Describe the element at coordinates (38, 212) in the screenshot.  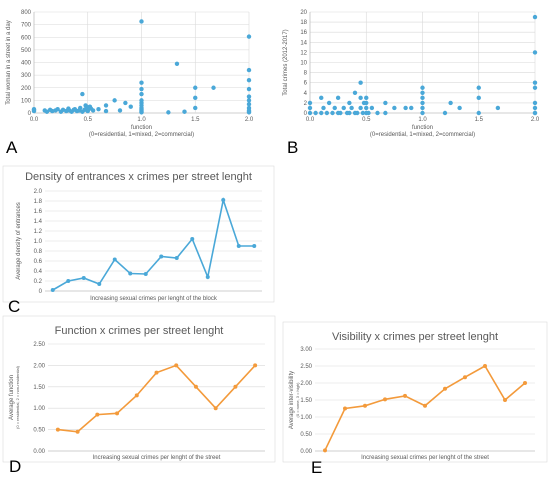
I see `chart-c-ytick-label: 1.6` at that location.